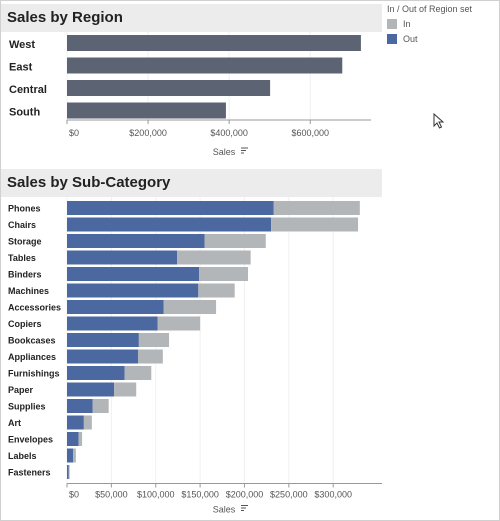  Describe the element at coordinates (27, 407) in the screenshot. I see `category-label-supplies: Supplies` at that location.